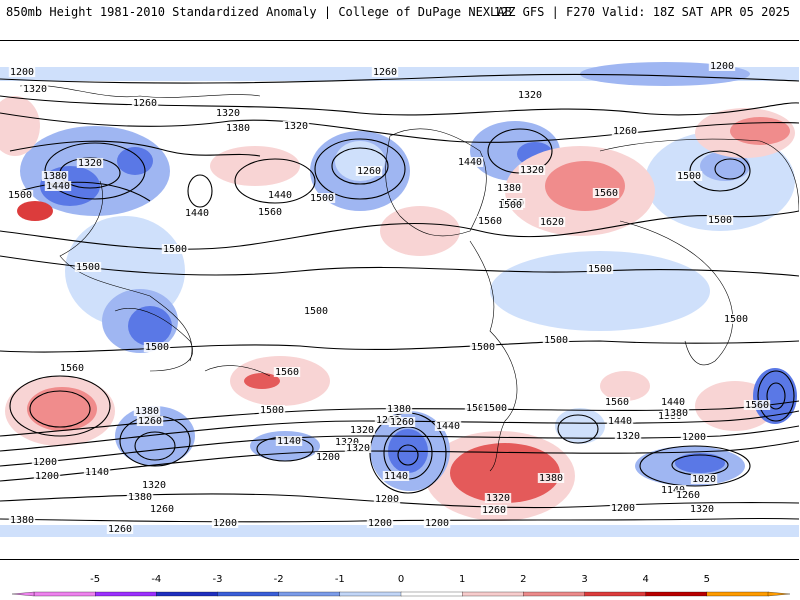  Describe the element at coordinates (401, 585) in the screenshot. I see `anomaly-colorbar: -5 -4 -3 -2 -1 0 1 2 3 4 5` at that location.